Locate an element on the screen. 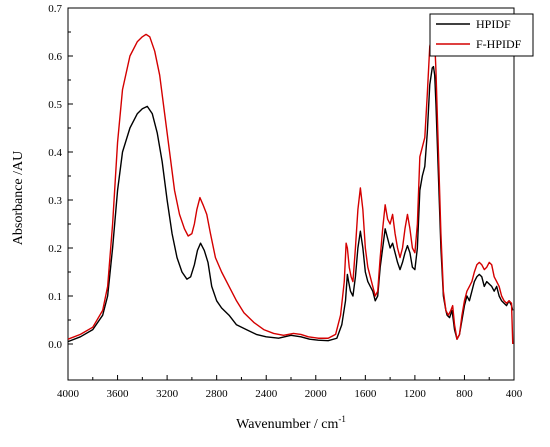 The width and height of the screenshot is (550, 447). x-tick-label: 1200 is located at coordinates (415, 394).